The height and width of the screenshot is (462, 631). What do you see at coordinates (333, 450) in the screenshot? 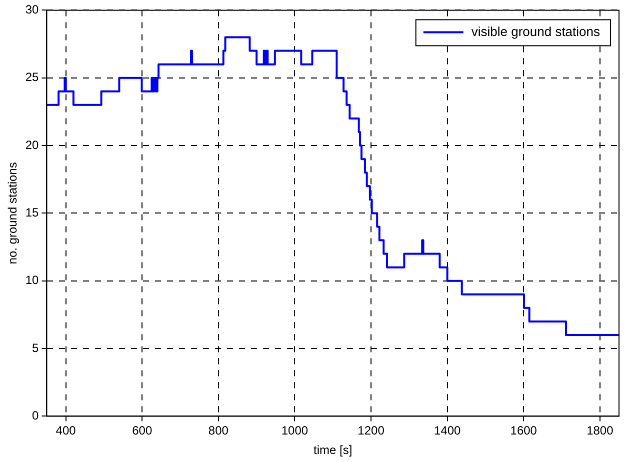
I see `x-axis-title: time [s]` at bounding box center [333, 450].